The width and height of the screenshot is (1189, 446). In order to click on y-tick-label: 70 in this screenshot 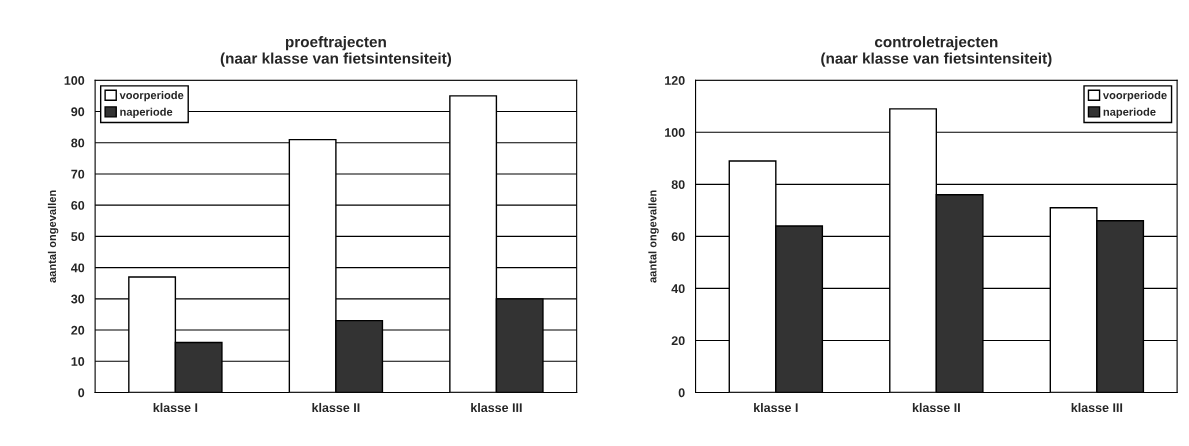, I will do `click(78, 174)`.